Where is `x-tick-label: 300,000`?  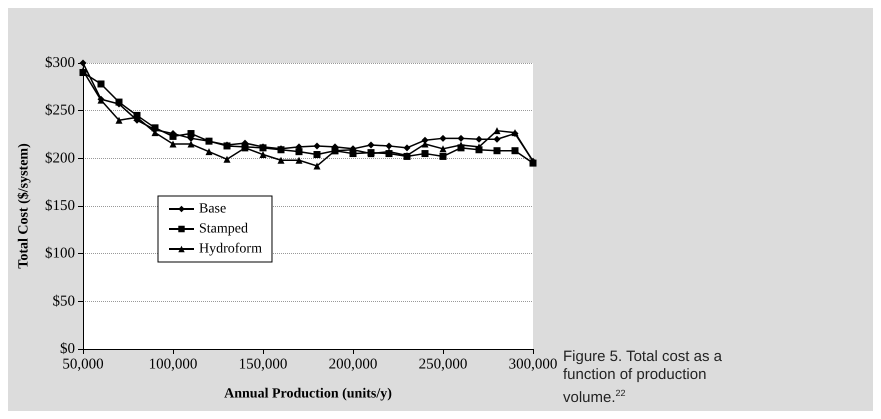 x-tick-label: 300,000 is located at coordinates (533, 364).